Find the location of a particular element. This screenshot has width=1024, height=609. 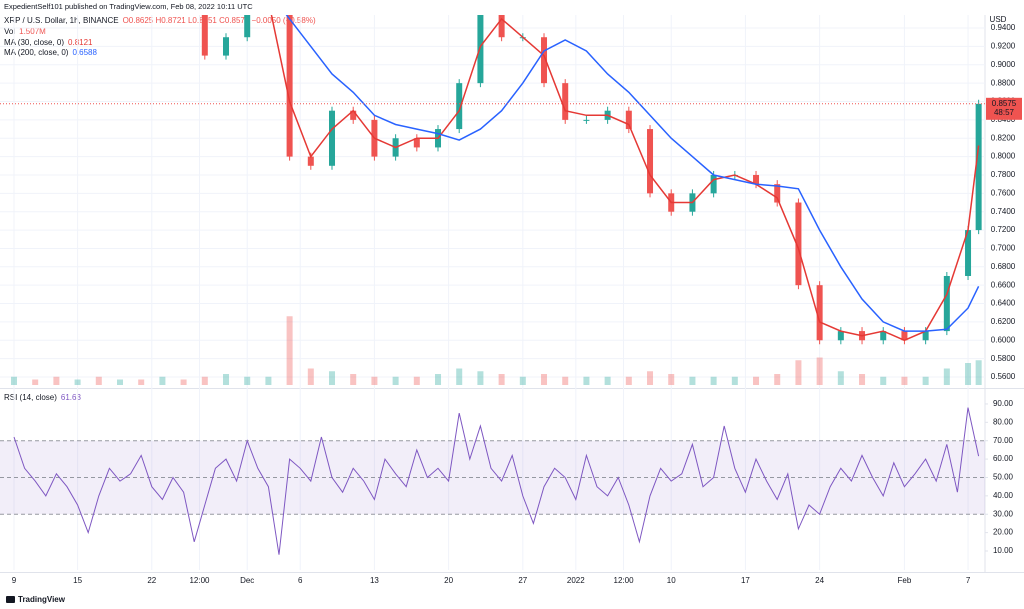

y-tick-label: 0.7800 is located at coordinates (1003, 174).